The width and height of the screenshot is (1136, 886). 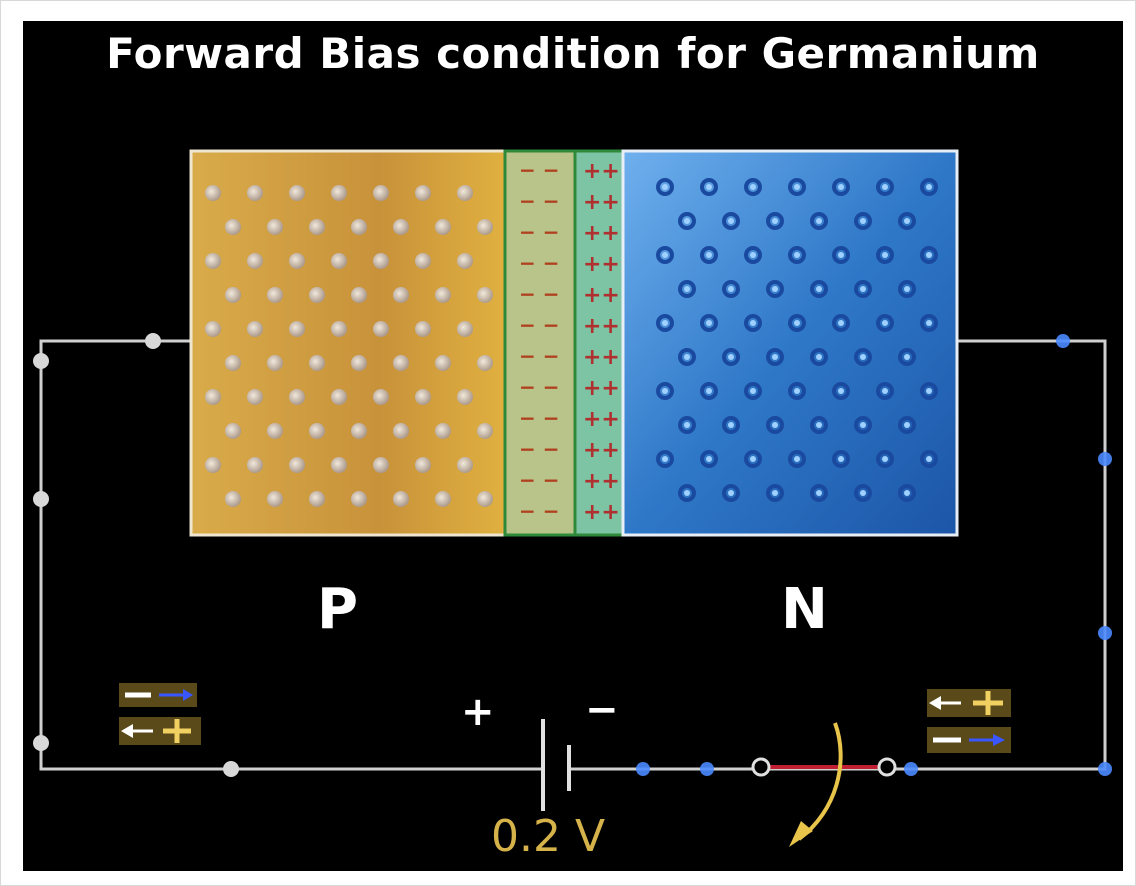 What do you see at coordinates (540, 343) in the screenshot?
I see `depletion-negative-zone` at bounding box center [540, 343].